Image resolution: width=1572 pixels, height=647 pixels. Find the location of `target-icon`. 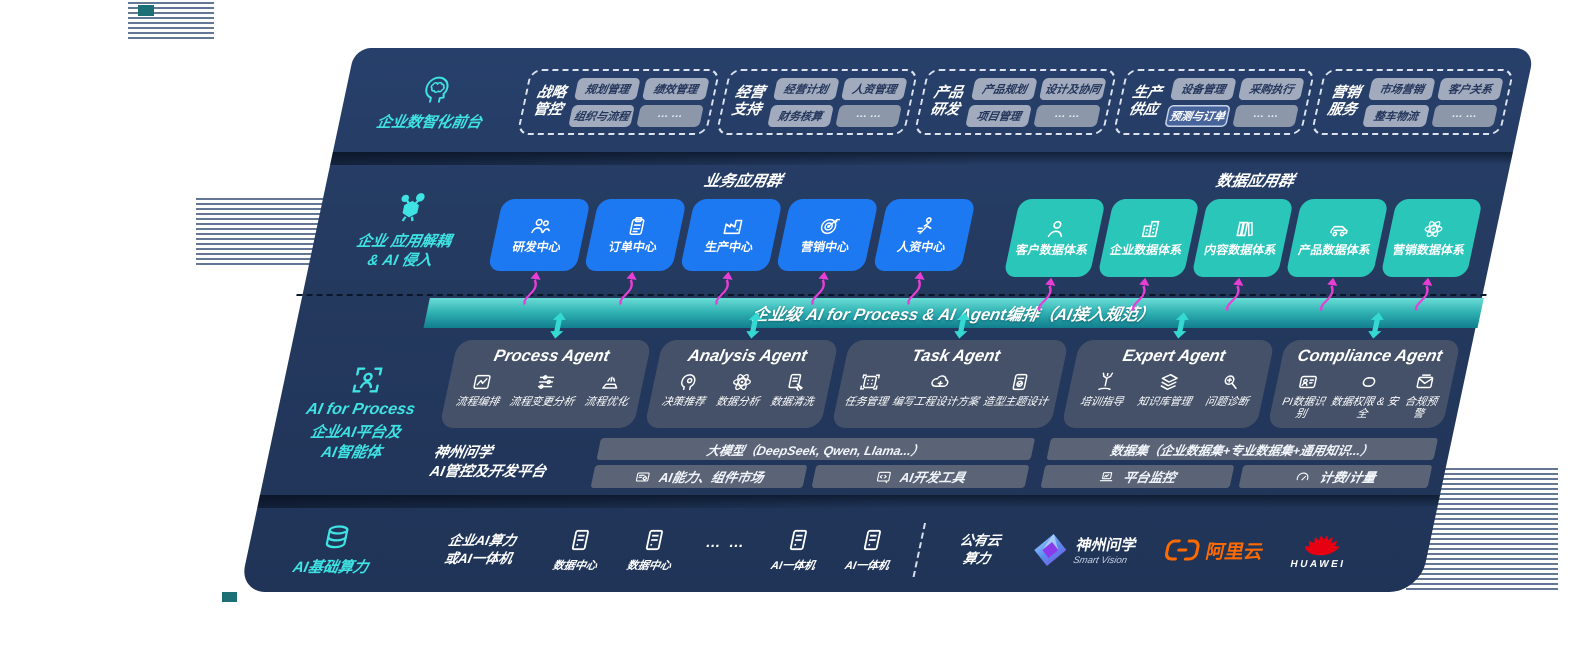

target-icon is located at coordinates (829, 226).